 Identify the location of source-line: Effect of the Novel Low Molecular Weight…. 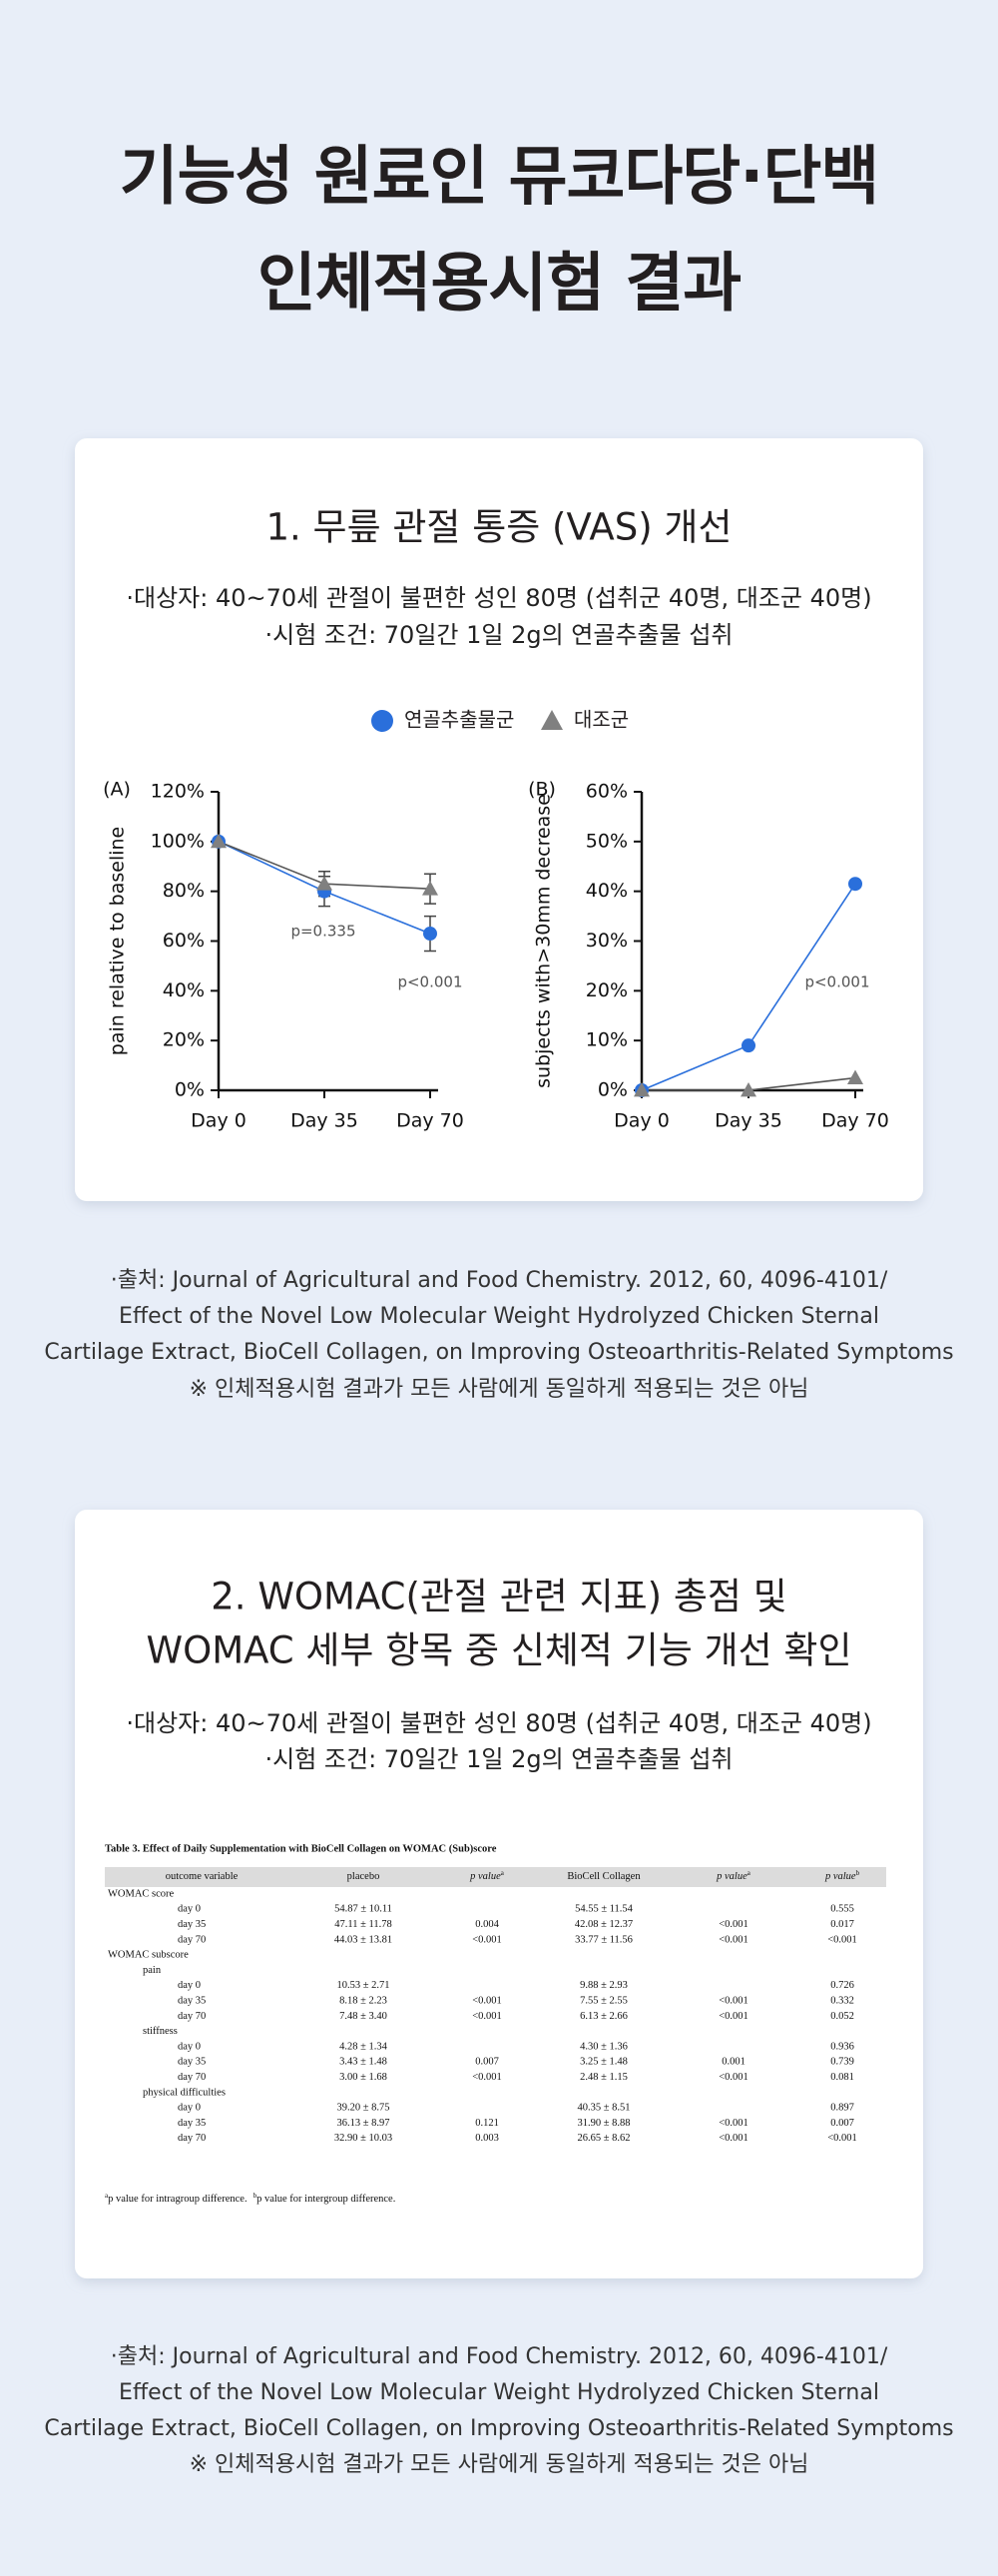
(499, 1317).